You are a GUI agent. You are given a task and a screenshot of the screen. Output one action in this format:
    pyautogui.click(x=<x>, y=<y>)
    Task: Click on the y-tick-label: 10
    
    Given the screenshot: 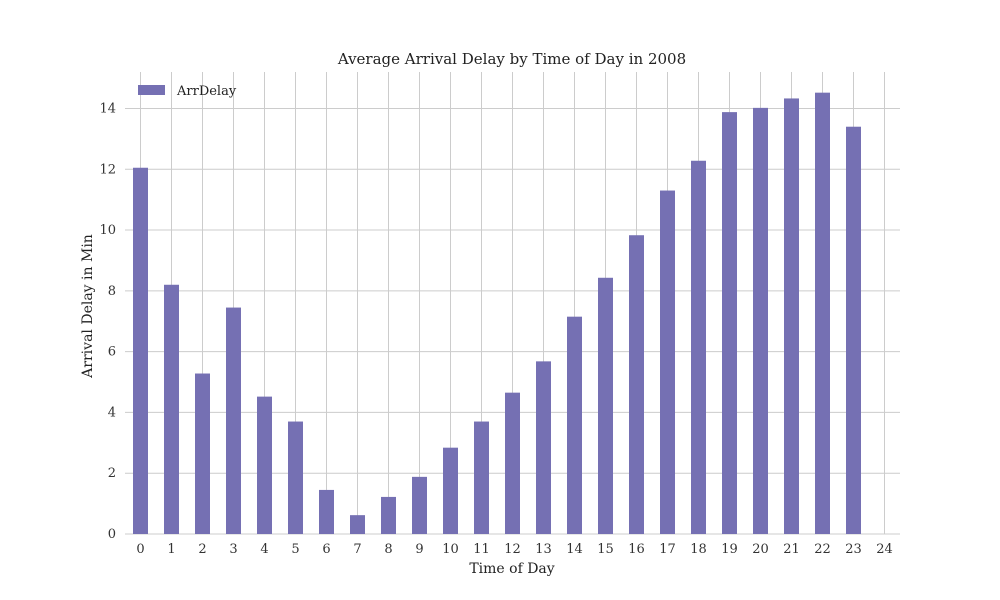 What is the action you would take?
    pyautogui.click(x=107, y=230)
    